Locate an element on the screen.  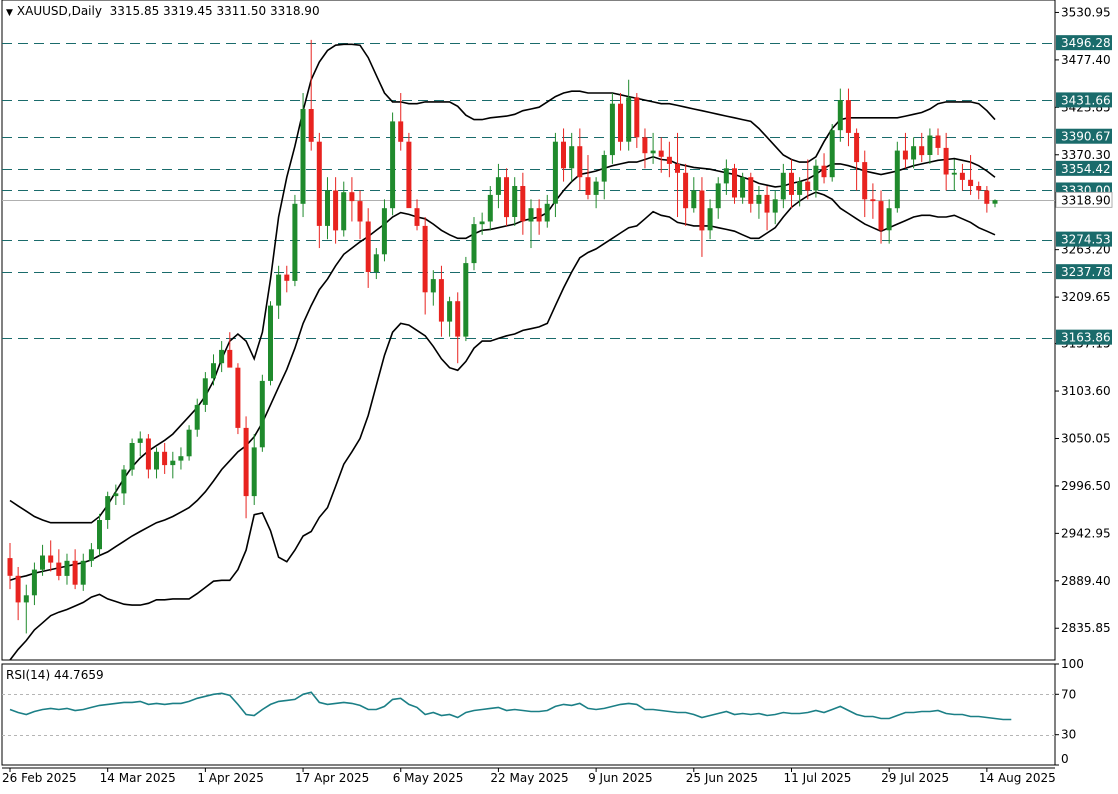
collapse-triangle-icon: ▼ is located at coordinates (9, 13).